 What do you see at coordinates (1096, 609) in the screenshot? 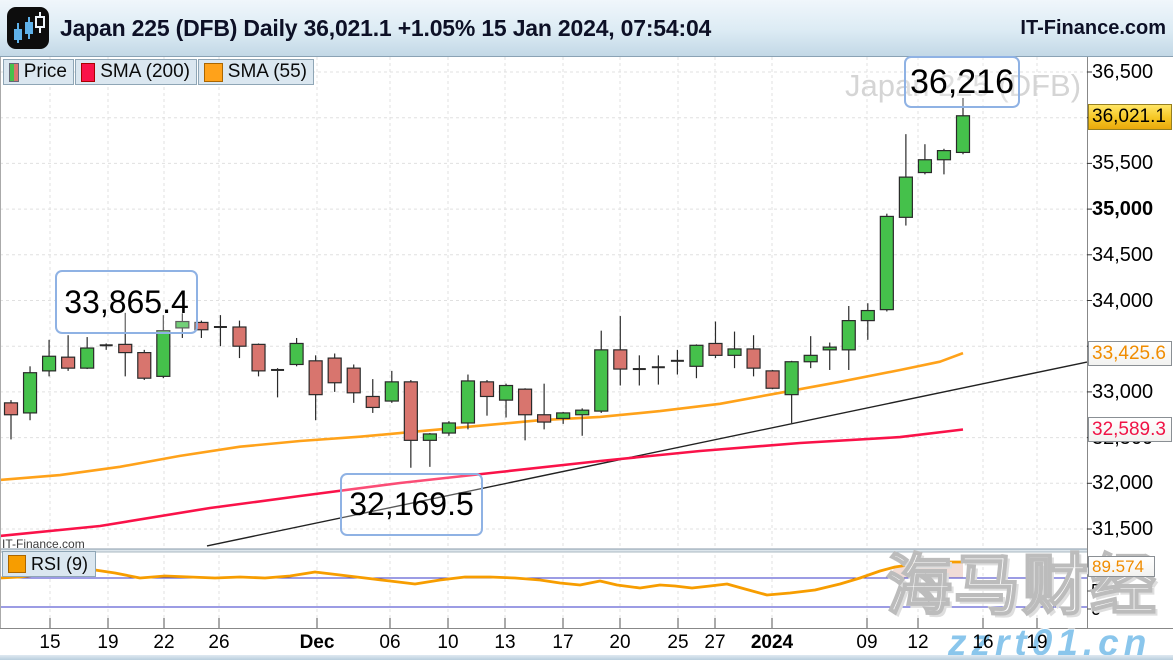
I see `rsi-scale-label-0: 0` at bounding box center [1096, 609].